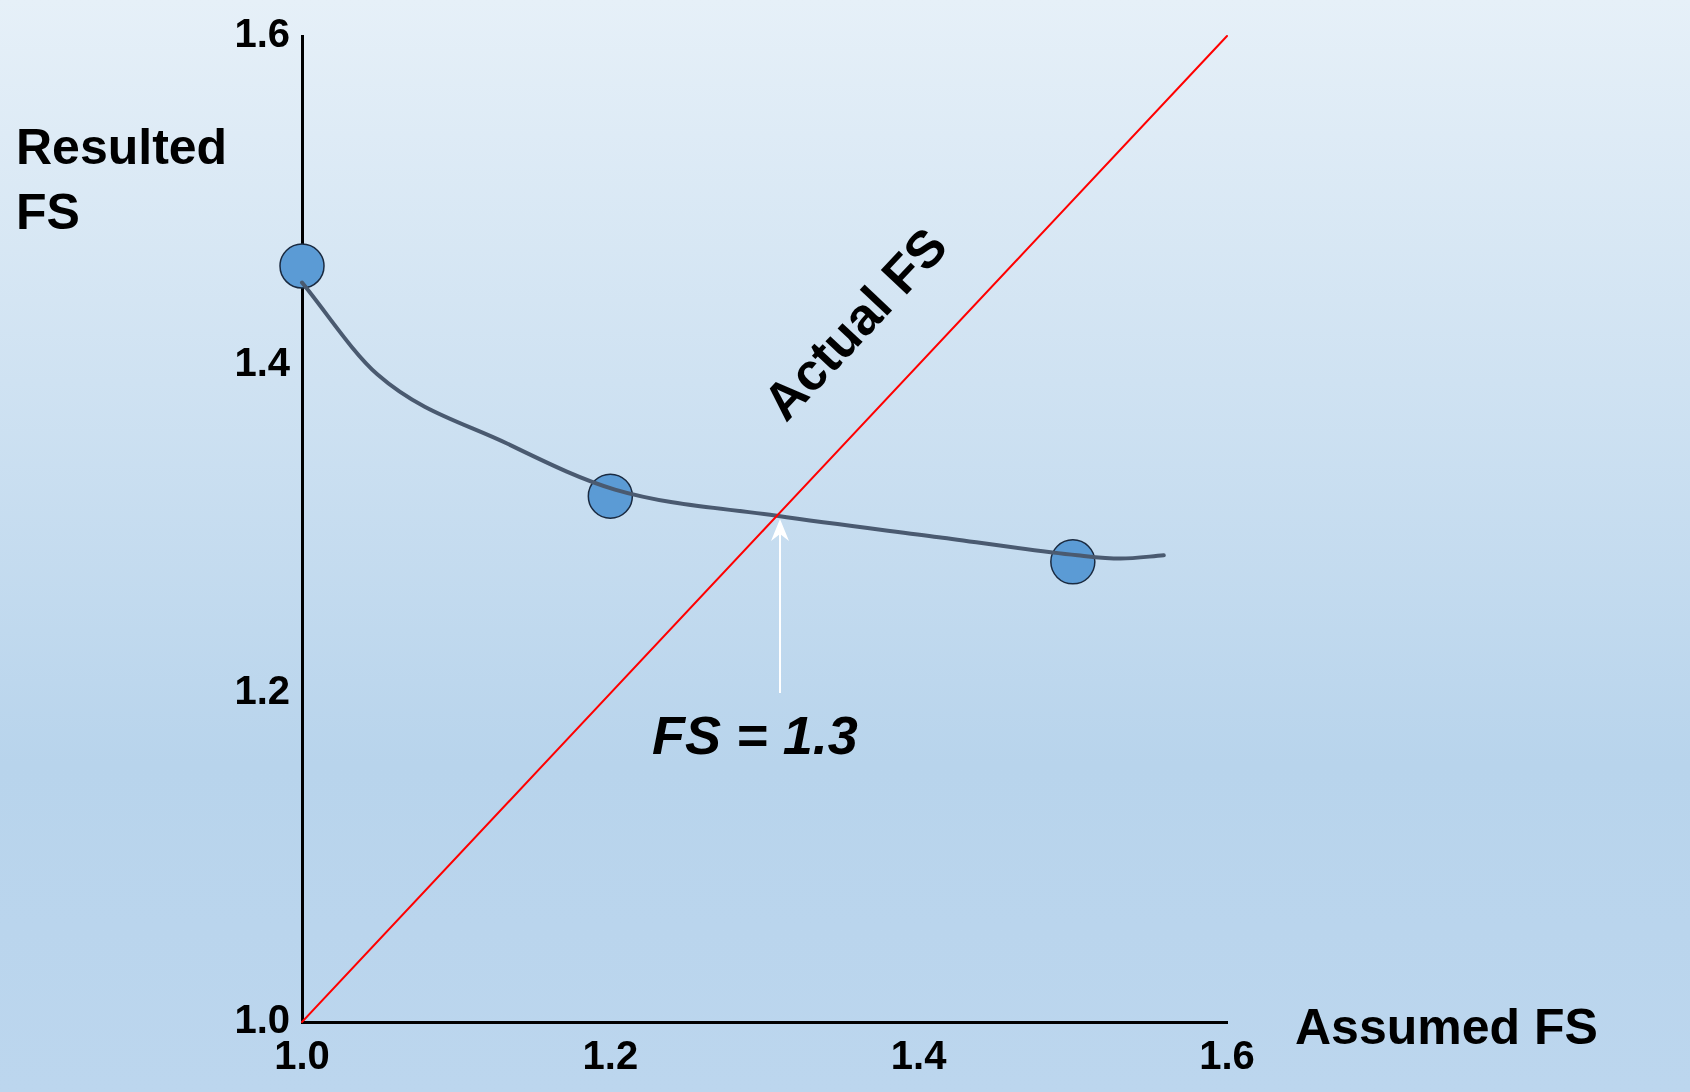  Describe the element at coordinates (919, 1055) in the screenshot. I see `x-tick-label: 1.4` at that location.